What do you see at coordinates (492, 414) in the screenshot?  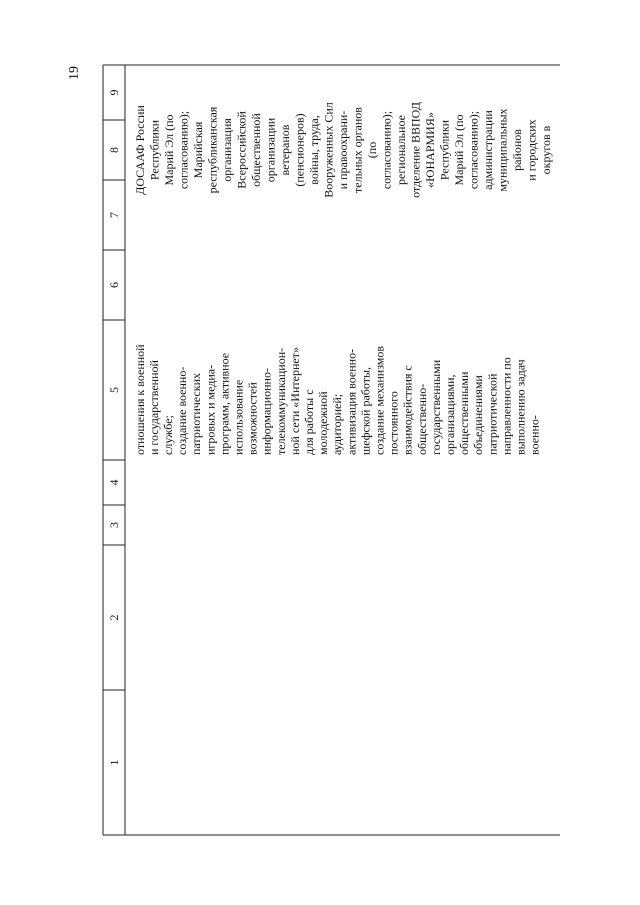 I see `cell-line: патриотической` at bounding box center [492, 414].